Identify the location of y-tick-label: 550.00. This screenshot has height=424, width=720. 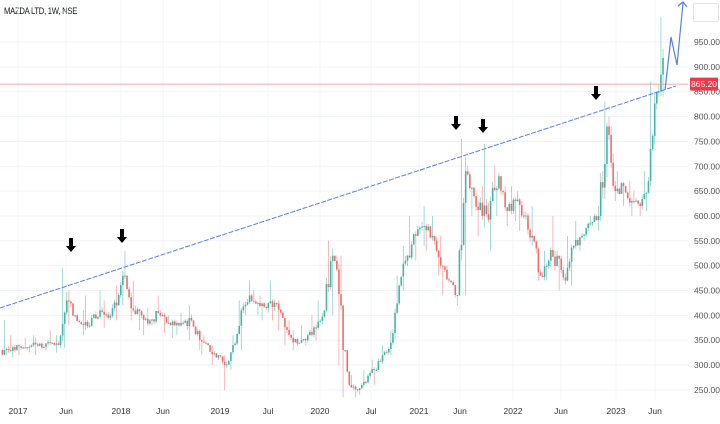
(707, 241).